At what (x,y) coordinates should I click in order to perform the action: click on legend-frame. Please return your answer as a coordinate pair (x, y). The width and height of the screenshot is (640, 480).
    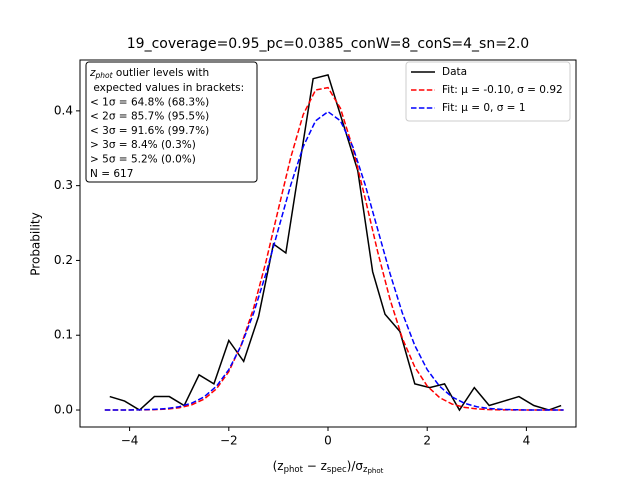
    Looking at the image, I should click on (488, 91).